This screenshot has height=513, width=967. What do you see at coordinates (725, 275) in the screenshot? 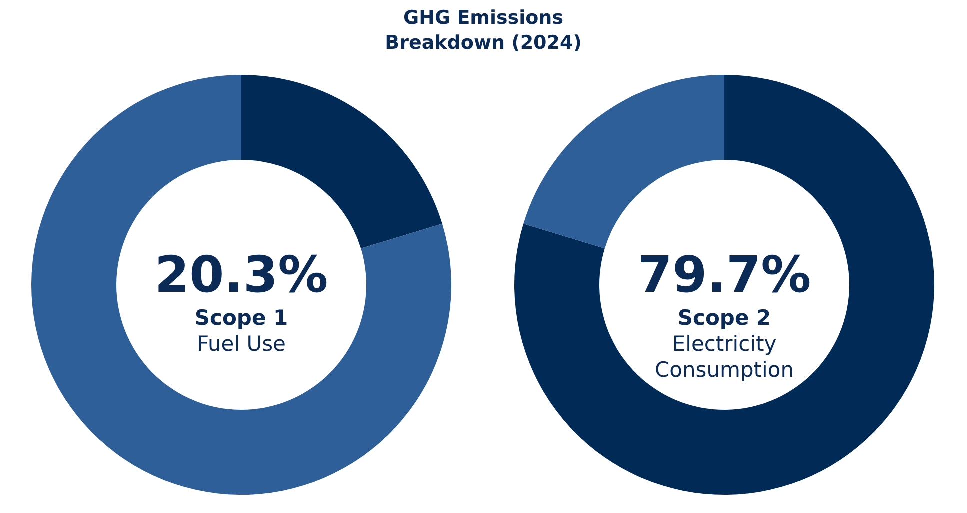
I see `data-label: 79.7%` at bounding box center [725, 275].